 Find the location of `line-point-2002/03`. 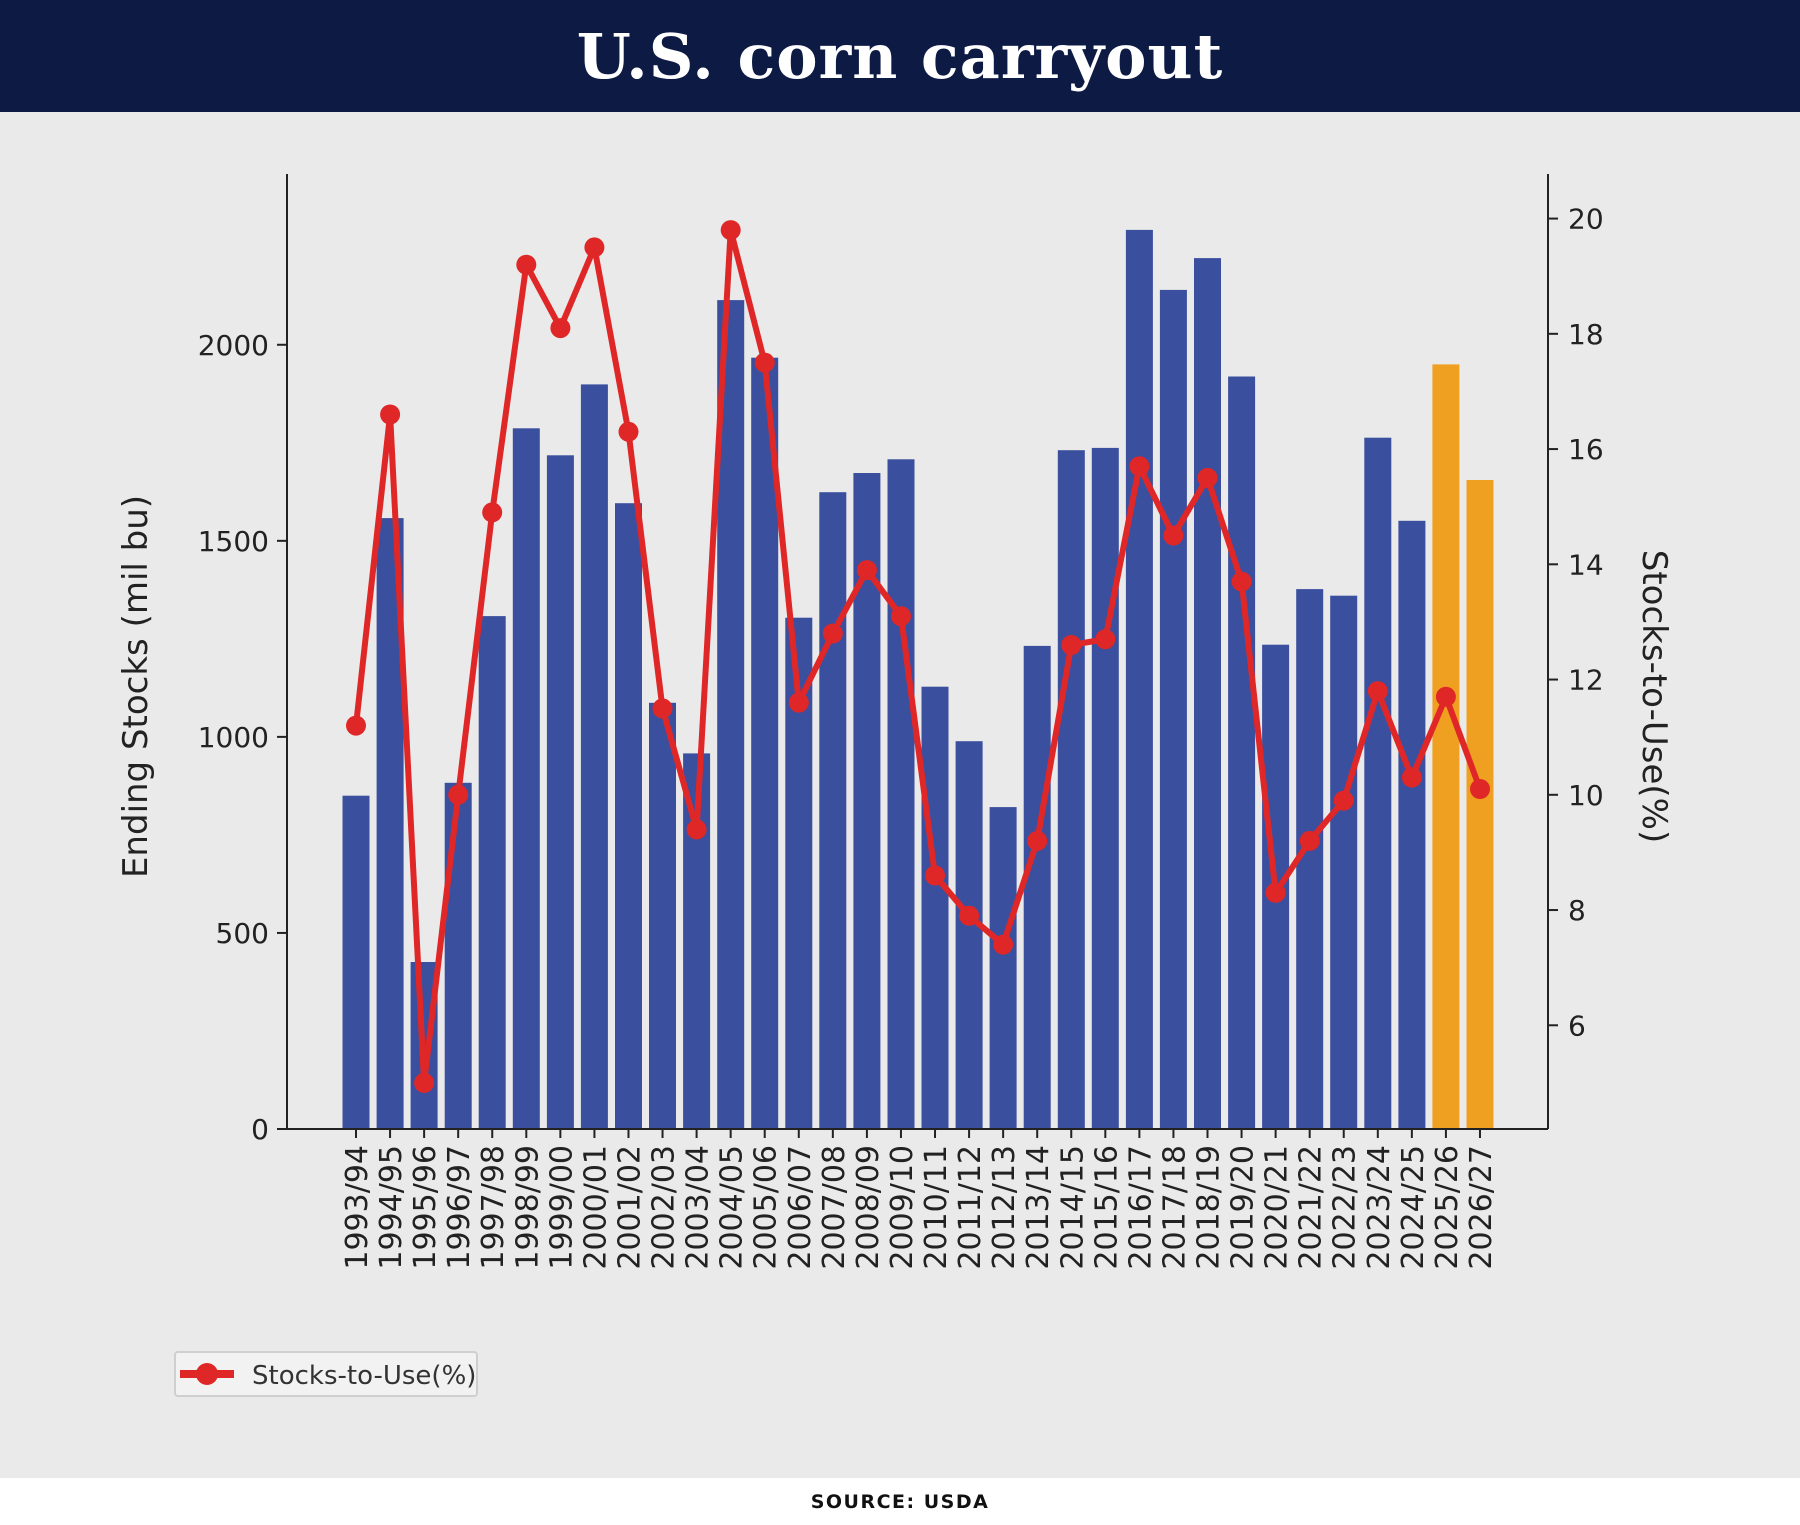

line-point-2002/03 is located at coordinates (662, 708).